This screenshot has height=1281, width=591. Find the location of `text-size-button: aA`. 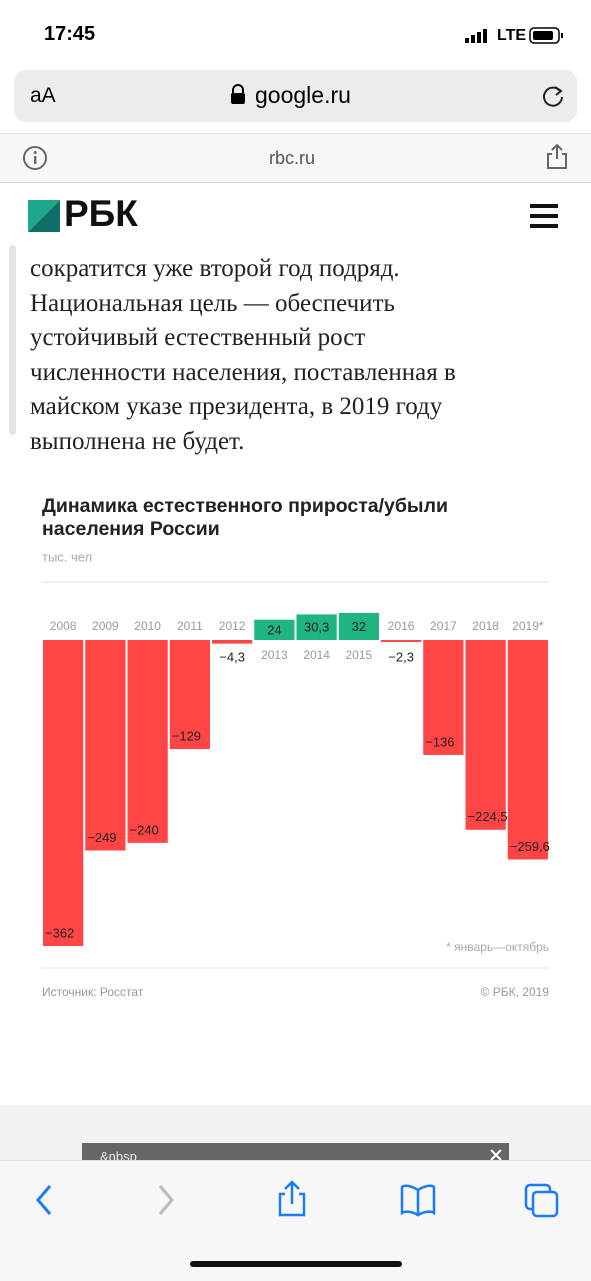

text-size-button: aA is located at coordinates (43, 95).